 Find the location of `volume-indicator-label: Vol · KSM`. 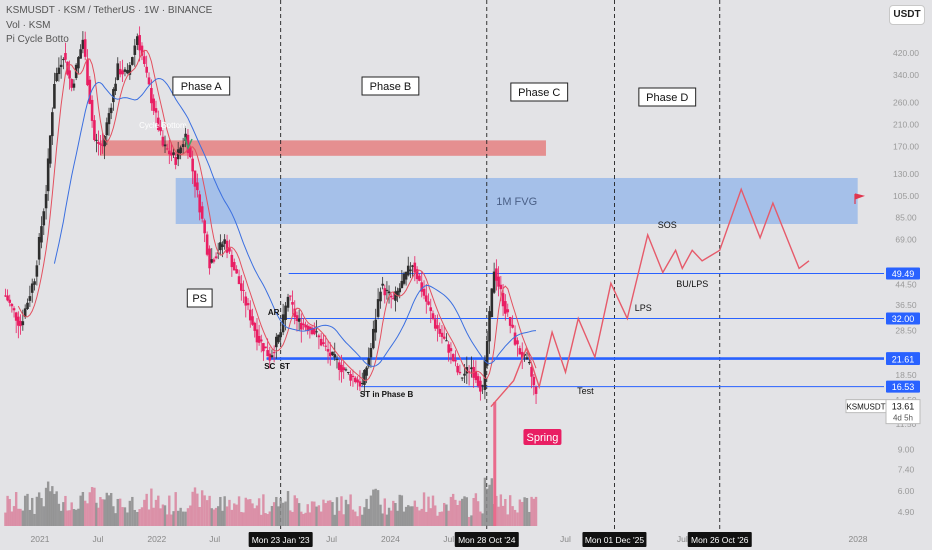

volume-indicator-label: Vol · KSM is located at coordinates (28, 25).